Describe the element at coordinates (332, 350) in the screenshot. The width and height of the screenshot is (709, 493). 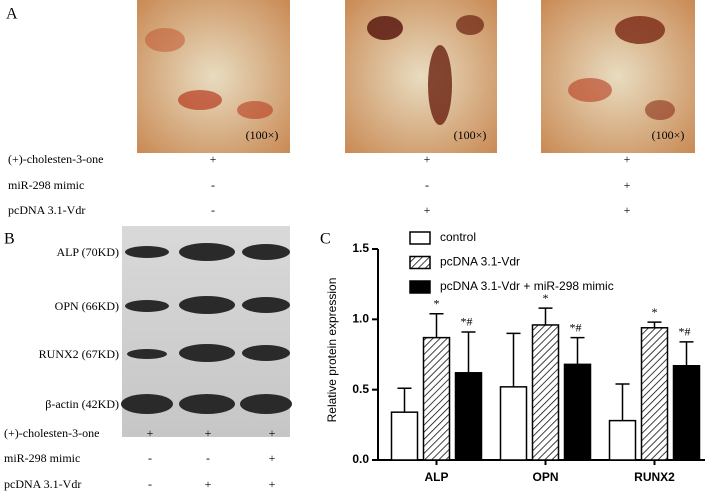
I see `y-axis-label: Relative protein expression` at that location.